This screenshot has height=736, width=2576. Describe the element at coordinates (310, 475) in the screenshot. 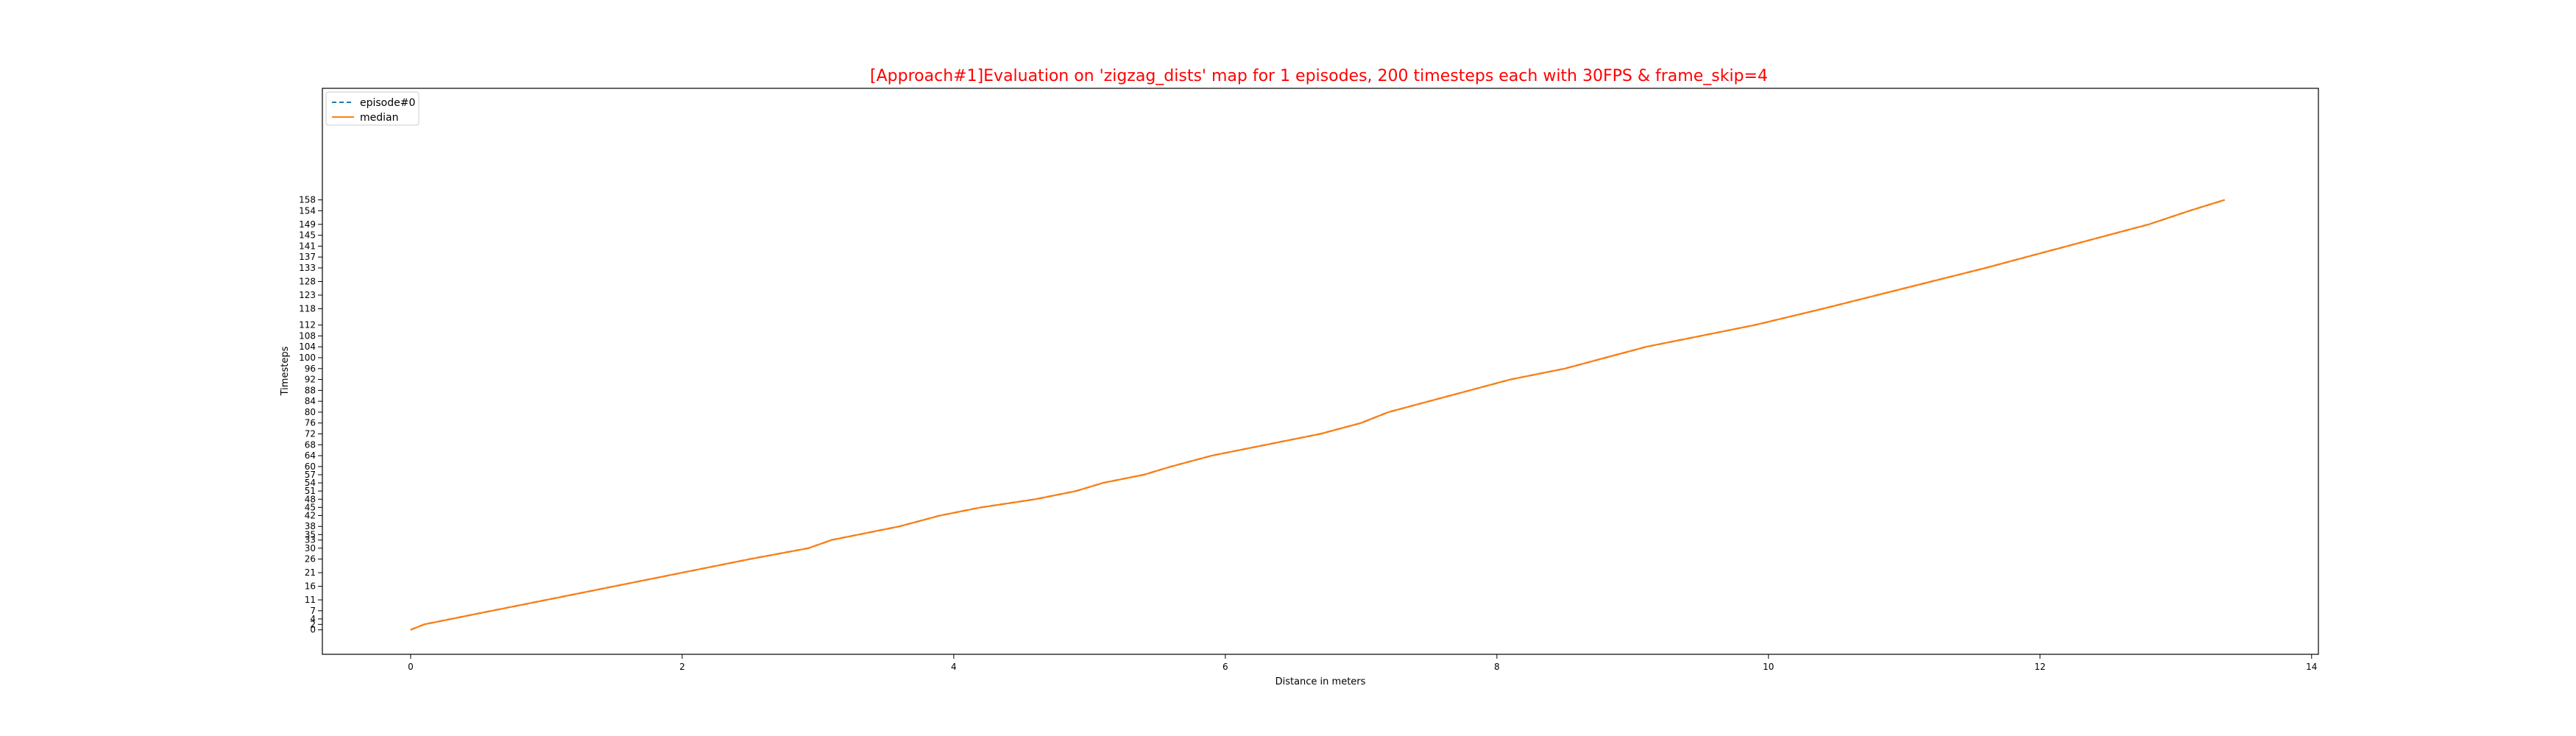

I see `y-tick-label: 57` at that location.